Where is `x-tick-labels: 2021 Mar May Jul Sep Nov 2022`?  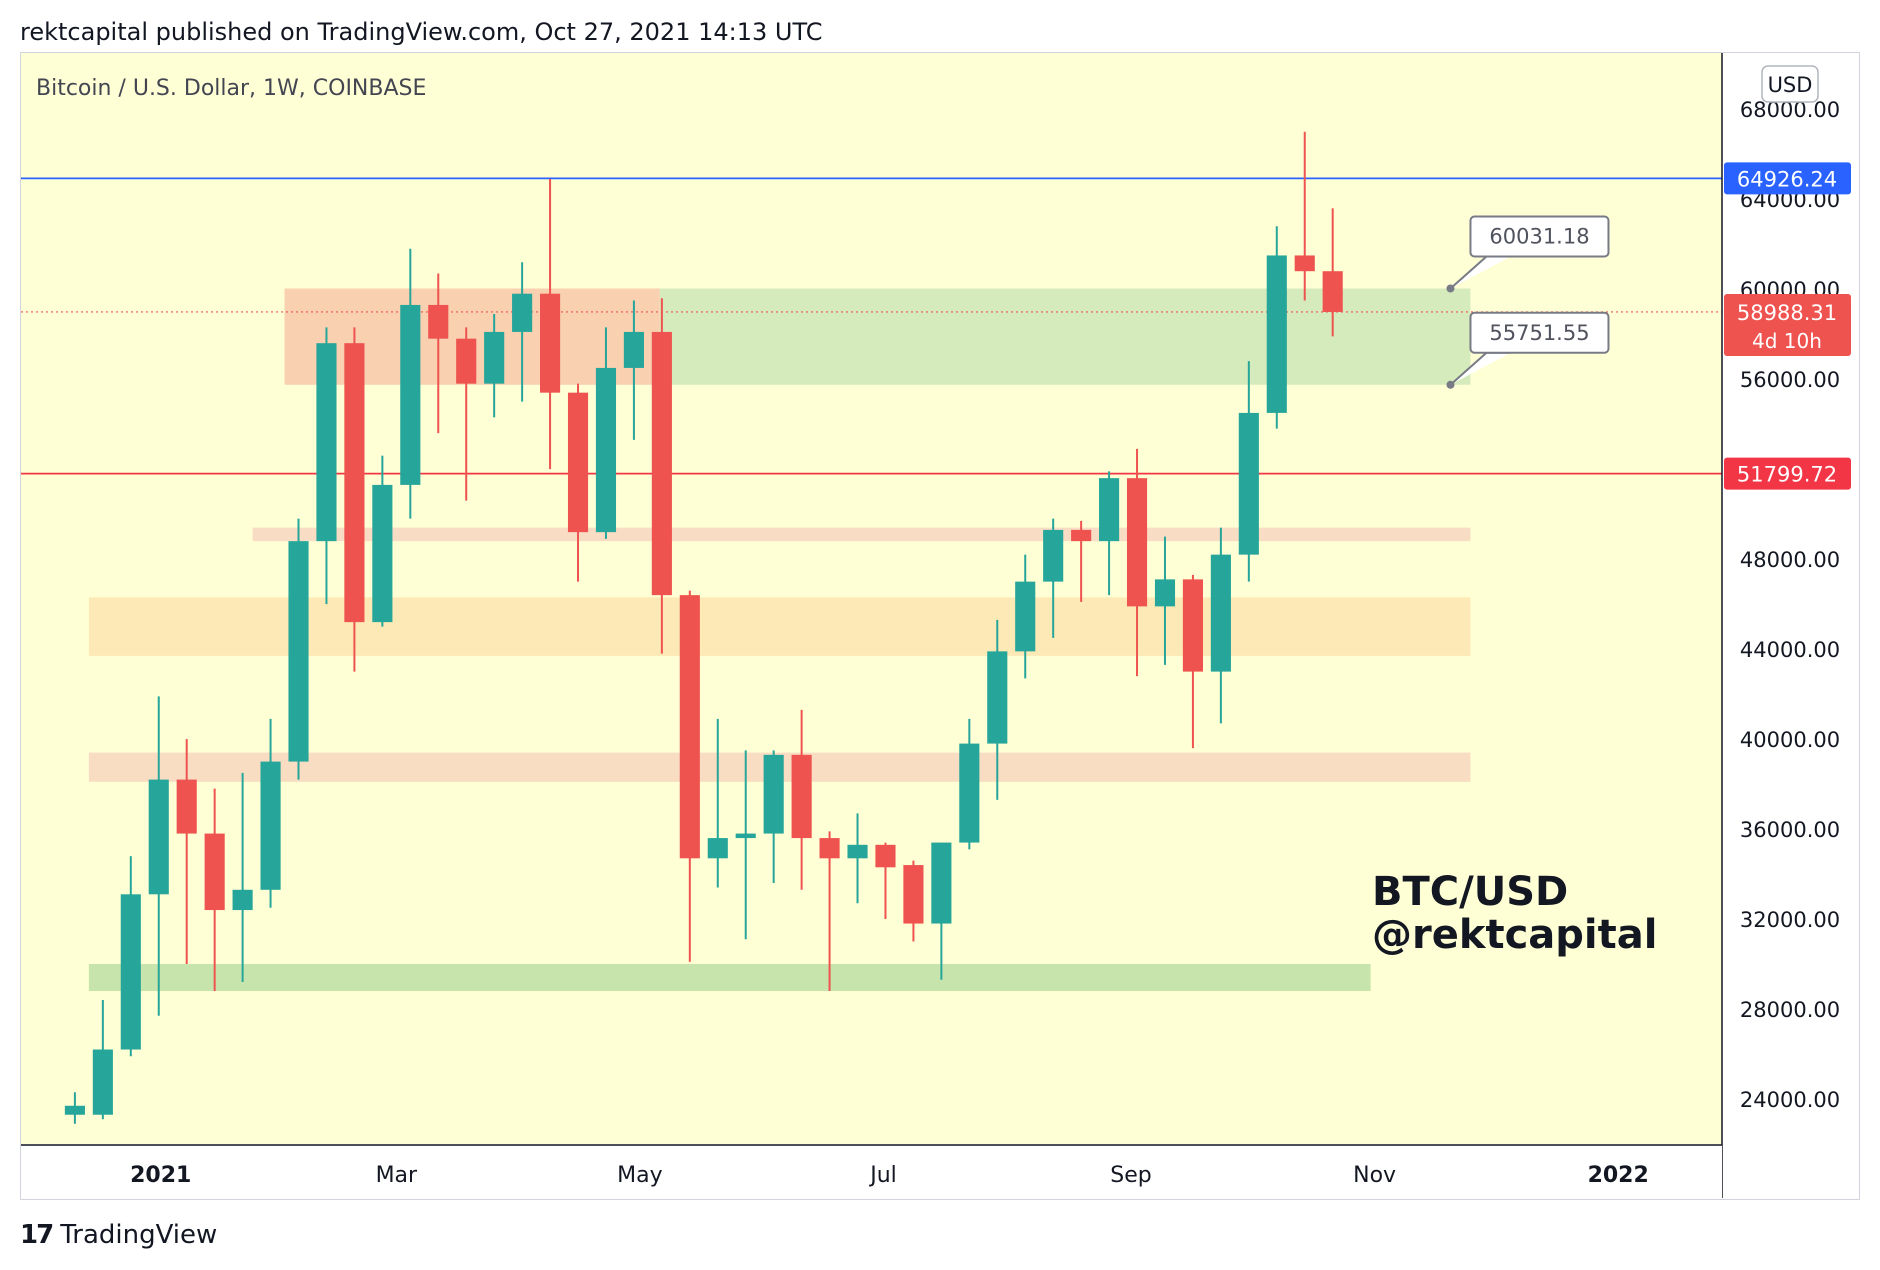 x-tick-labels: 2021 Mar May Jul Sep Nov 2022 is located at coordinates (889, 1175).